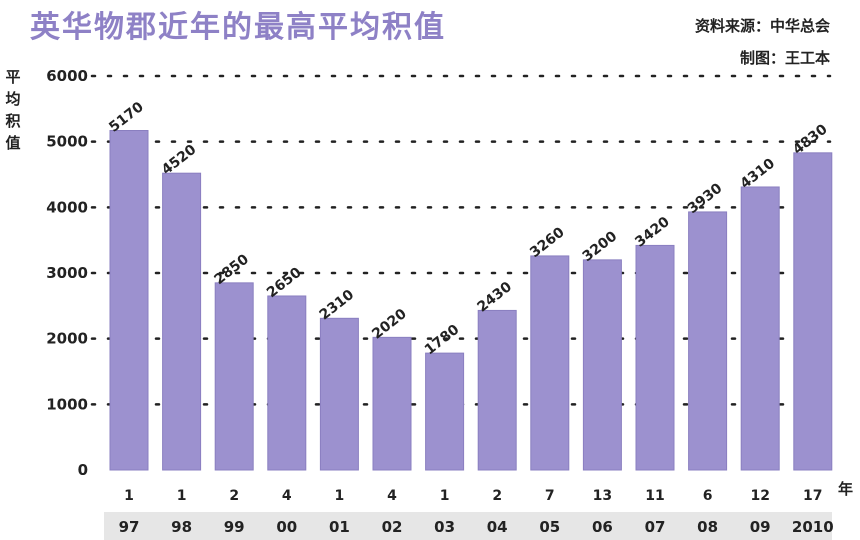 This screenshot has width=860, height=540. I want to click on x-tick-label: 00, so click(286, 527).